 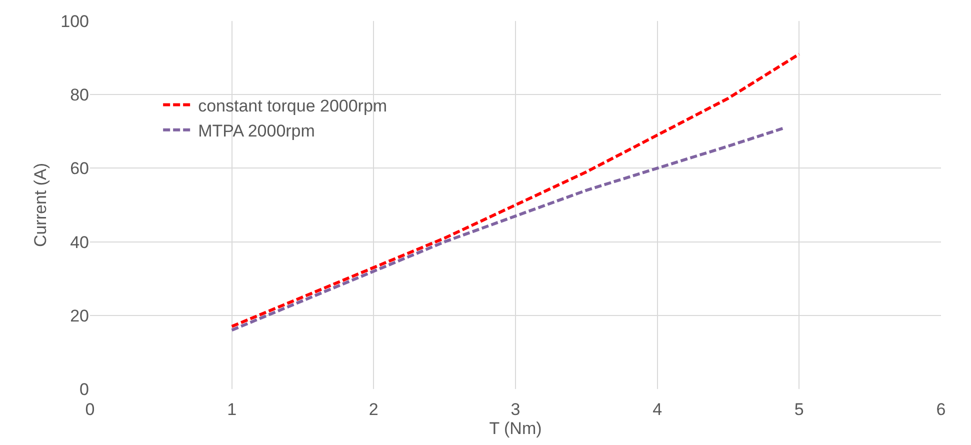 I want to click on x-tick-label: 3, so click(x=515, y=409).